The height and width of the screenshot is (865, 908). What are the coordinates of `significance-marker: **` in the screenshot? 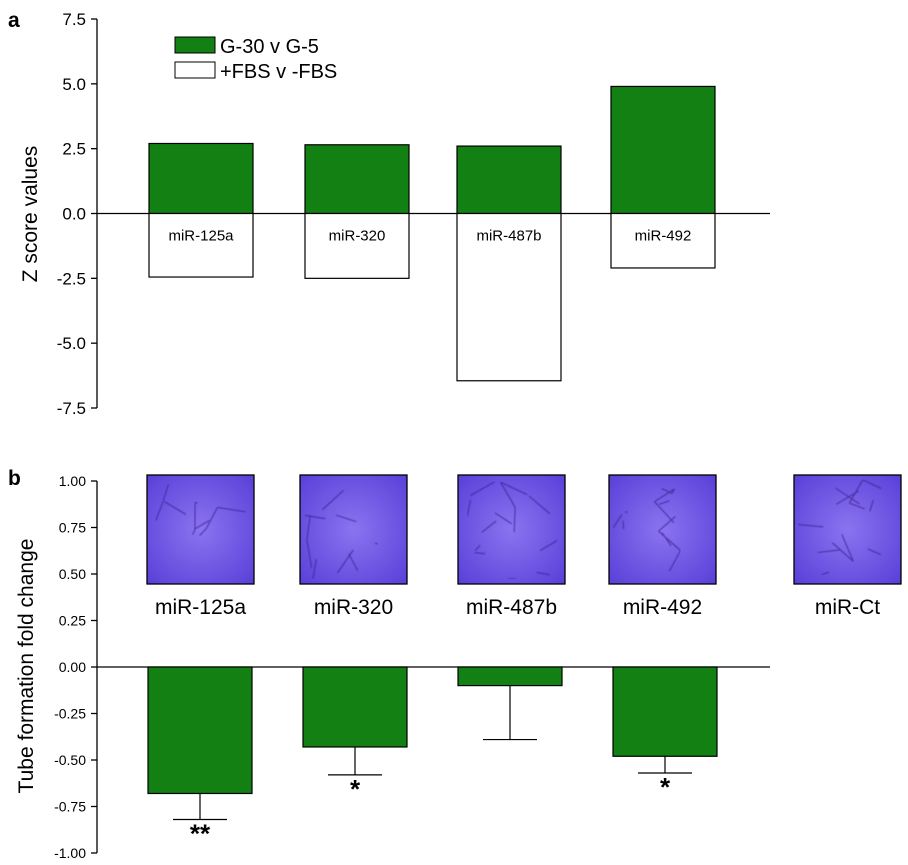 It's located at (200, 834).